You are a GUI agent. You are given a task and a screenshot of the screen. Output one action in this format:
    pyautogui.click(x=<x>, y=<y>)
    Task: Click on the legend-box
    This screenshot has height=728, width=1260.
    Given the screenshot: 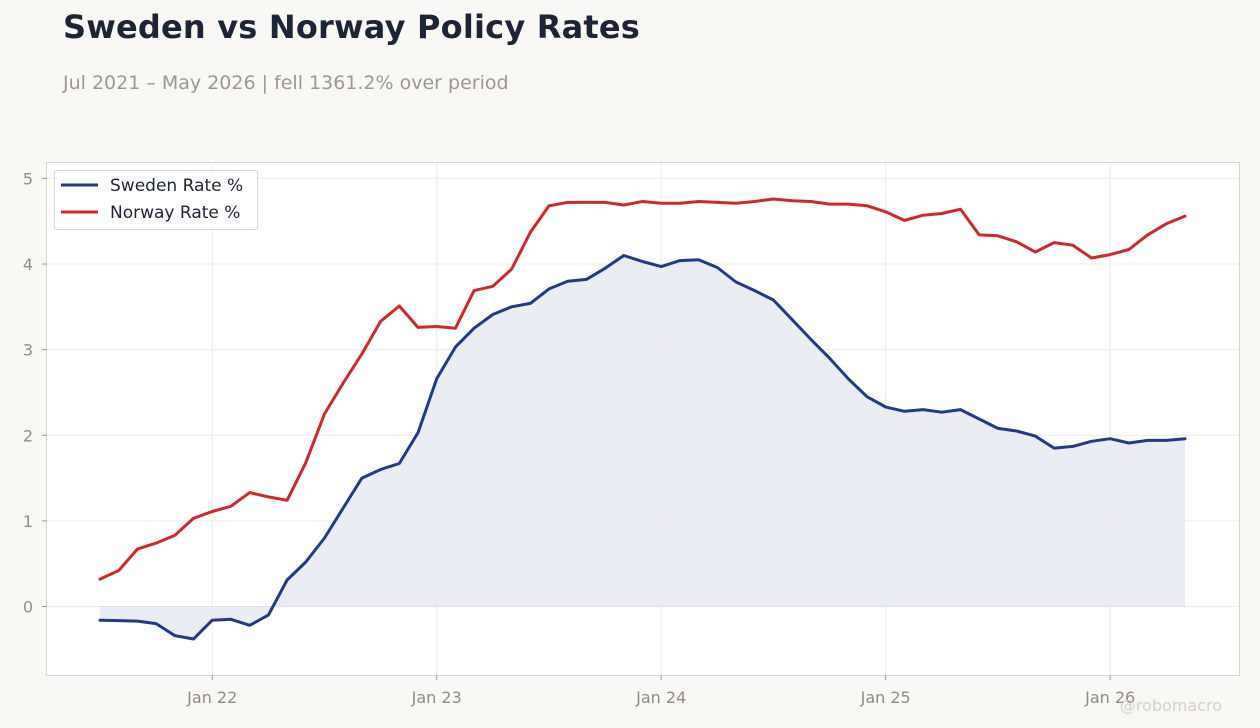 What is the action you would take?
    pyautogui.click(x=156, y=200)
    